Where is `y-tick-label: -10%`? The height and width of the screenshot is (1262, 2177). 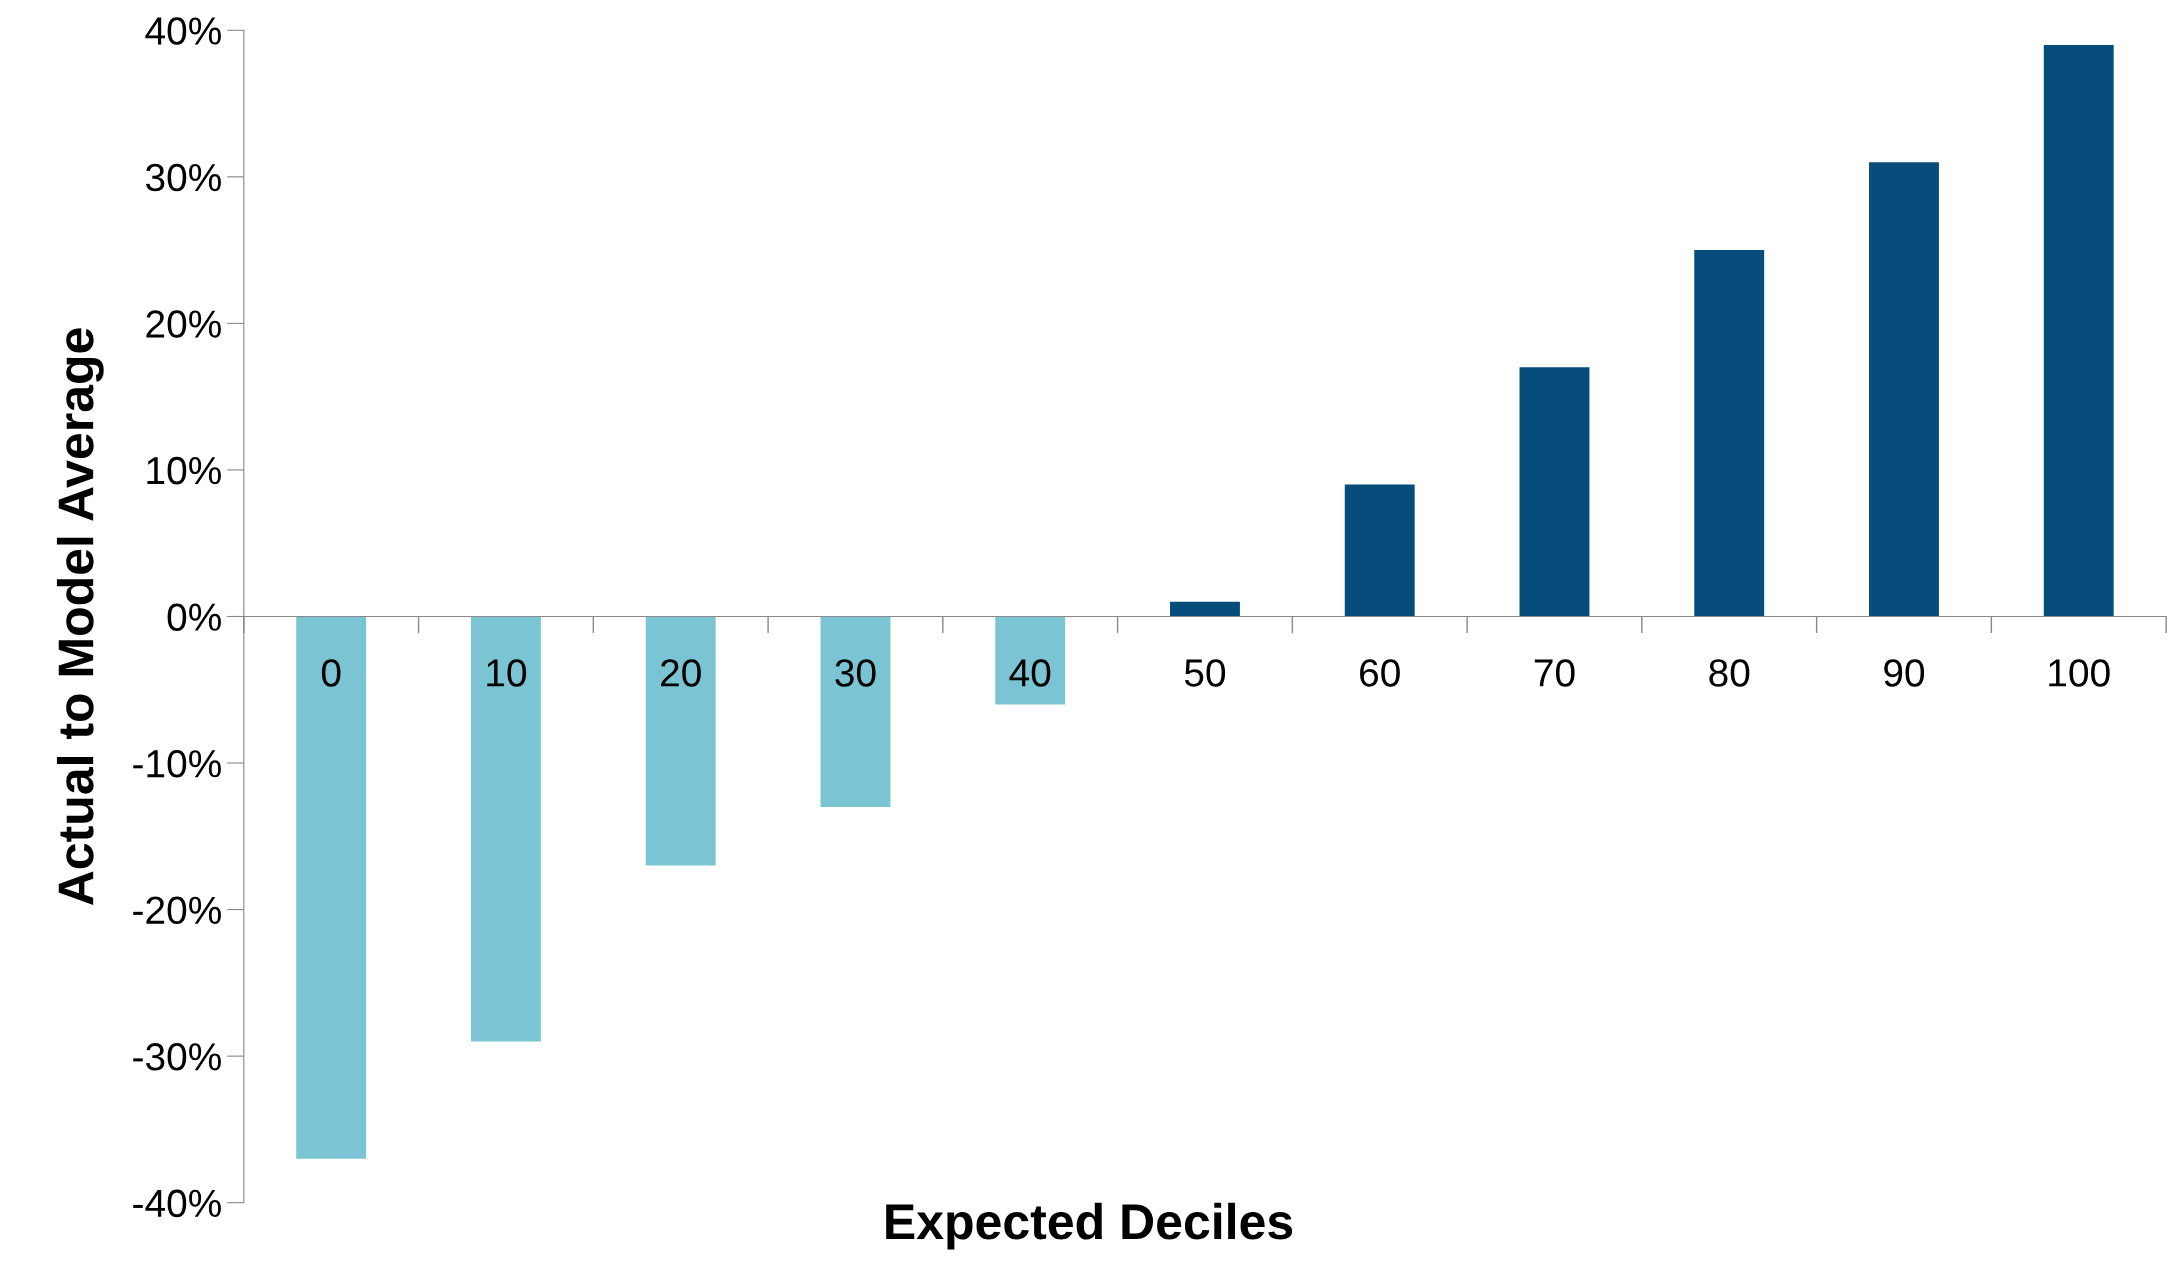 y-tick-label: -10% is located at coordinates (177, 763).